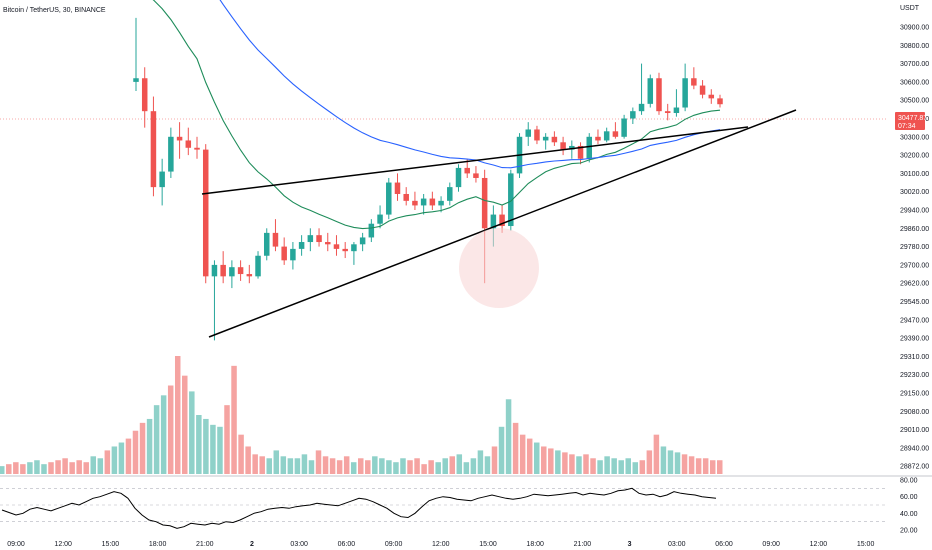 Image resolution: width=932 pixels, height=550 pixels. I want to click on time-tick-label: 15:00, so click(488, 544).